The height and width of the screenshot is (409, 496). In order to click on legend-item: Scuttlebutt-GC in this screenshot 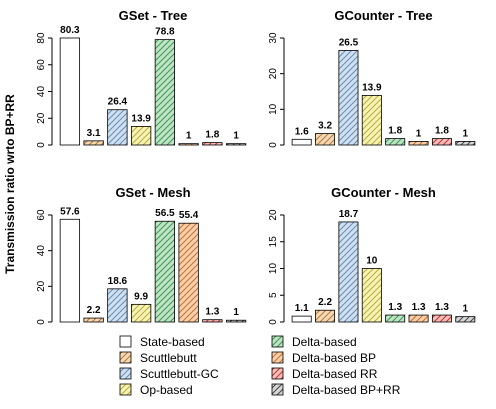, I will do `click(169, 374)`.